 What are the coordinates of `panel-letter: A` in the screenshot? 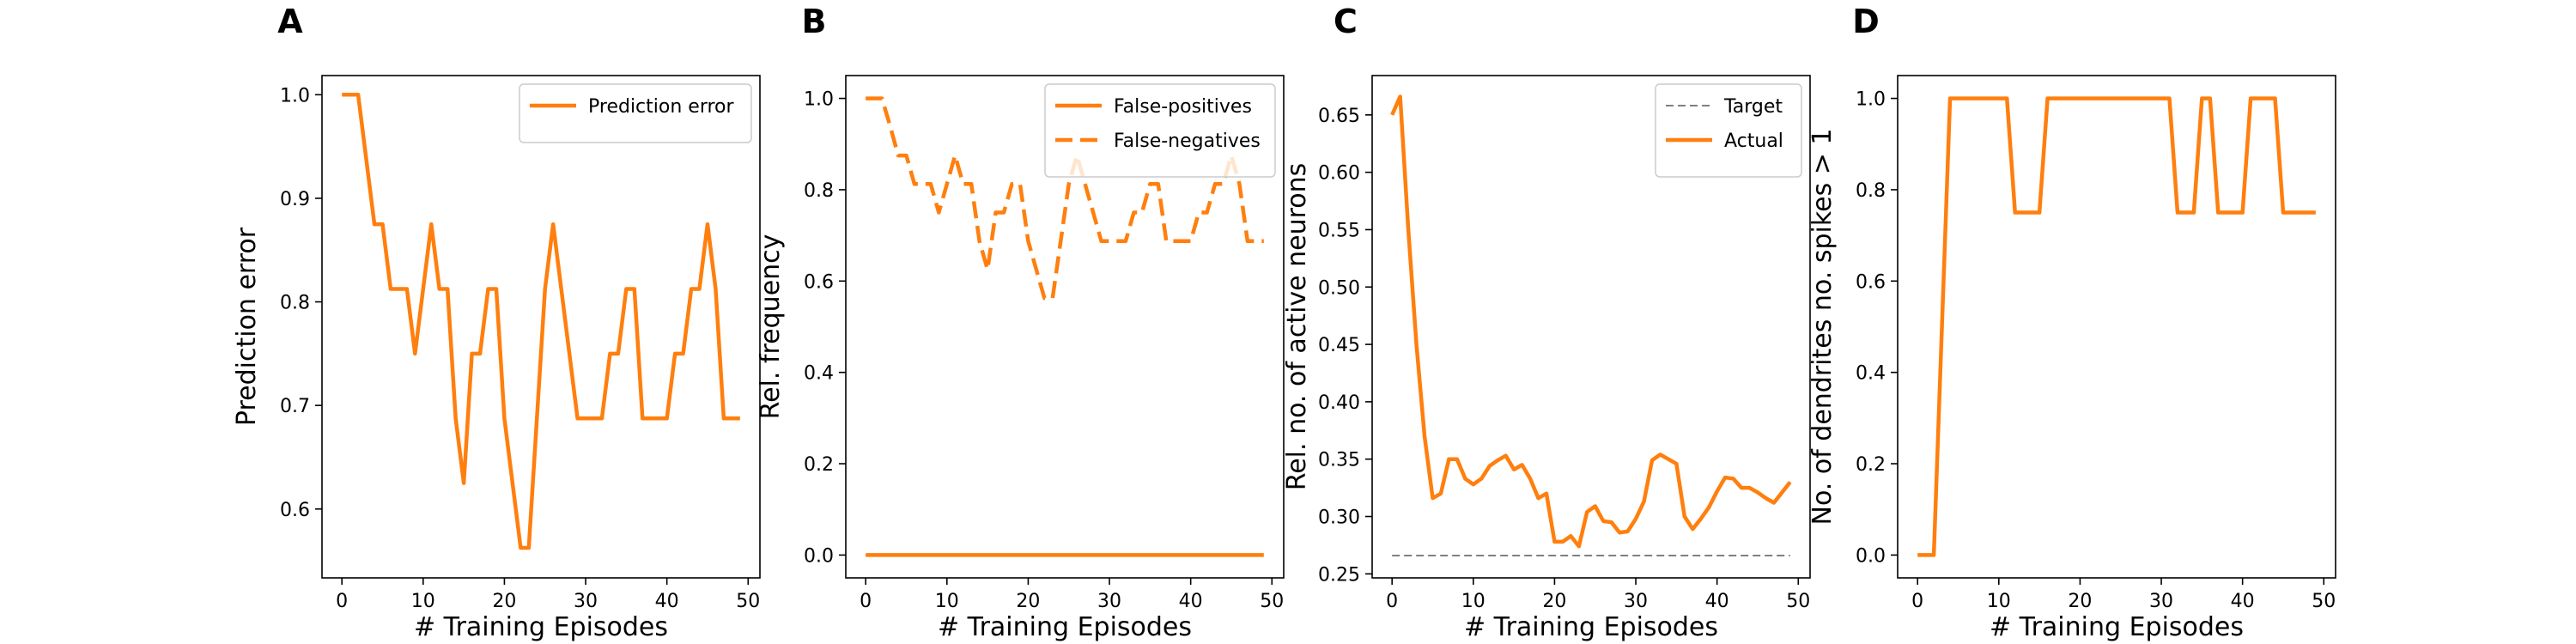 It's located at (290, 21).